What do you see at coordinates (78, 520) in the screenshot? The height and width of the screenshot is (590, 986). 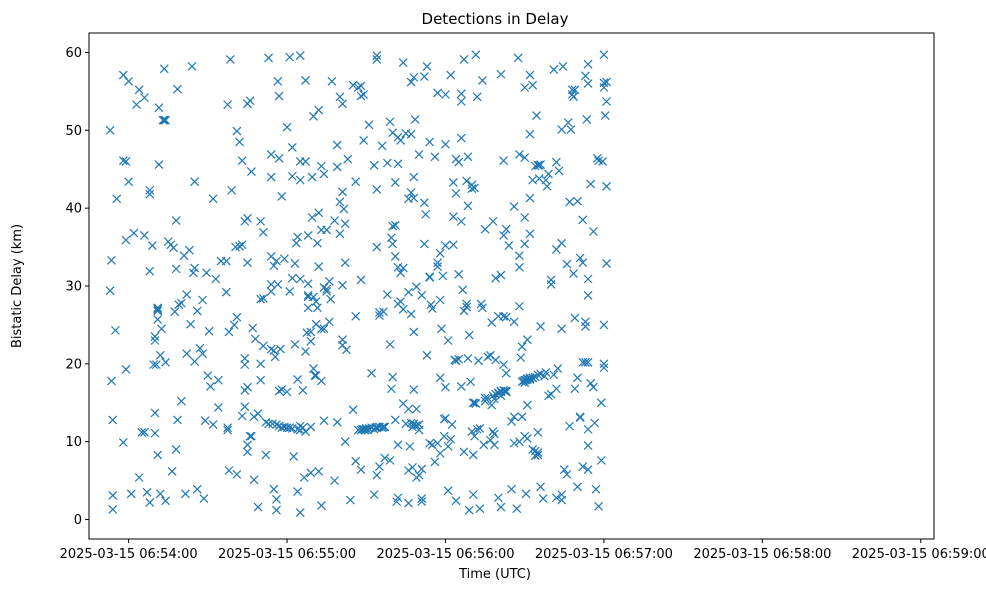 I see `y-tick-label: 0` at bounding box center [78, 520].